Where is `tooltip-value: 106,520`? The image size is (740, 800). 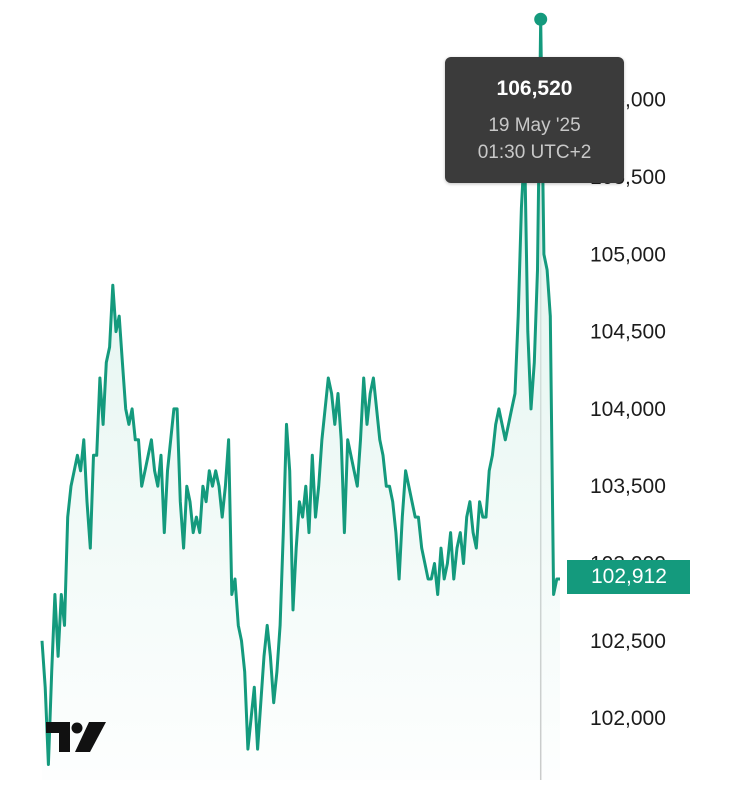
tooltip-value: 106,520 is located at coordinates (534, 88).